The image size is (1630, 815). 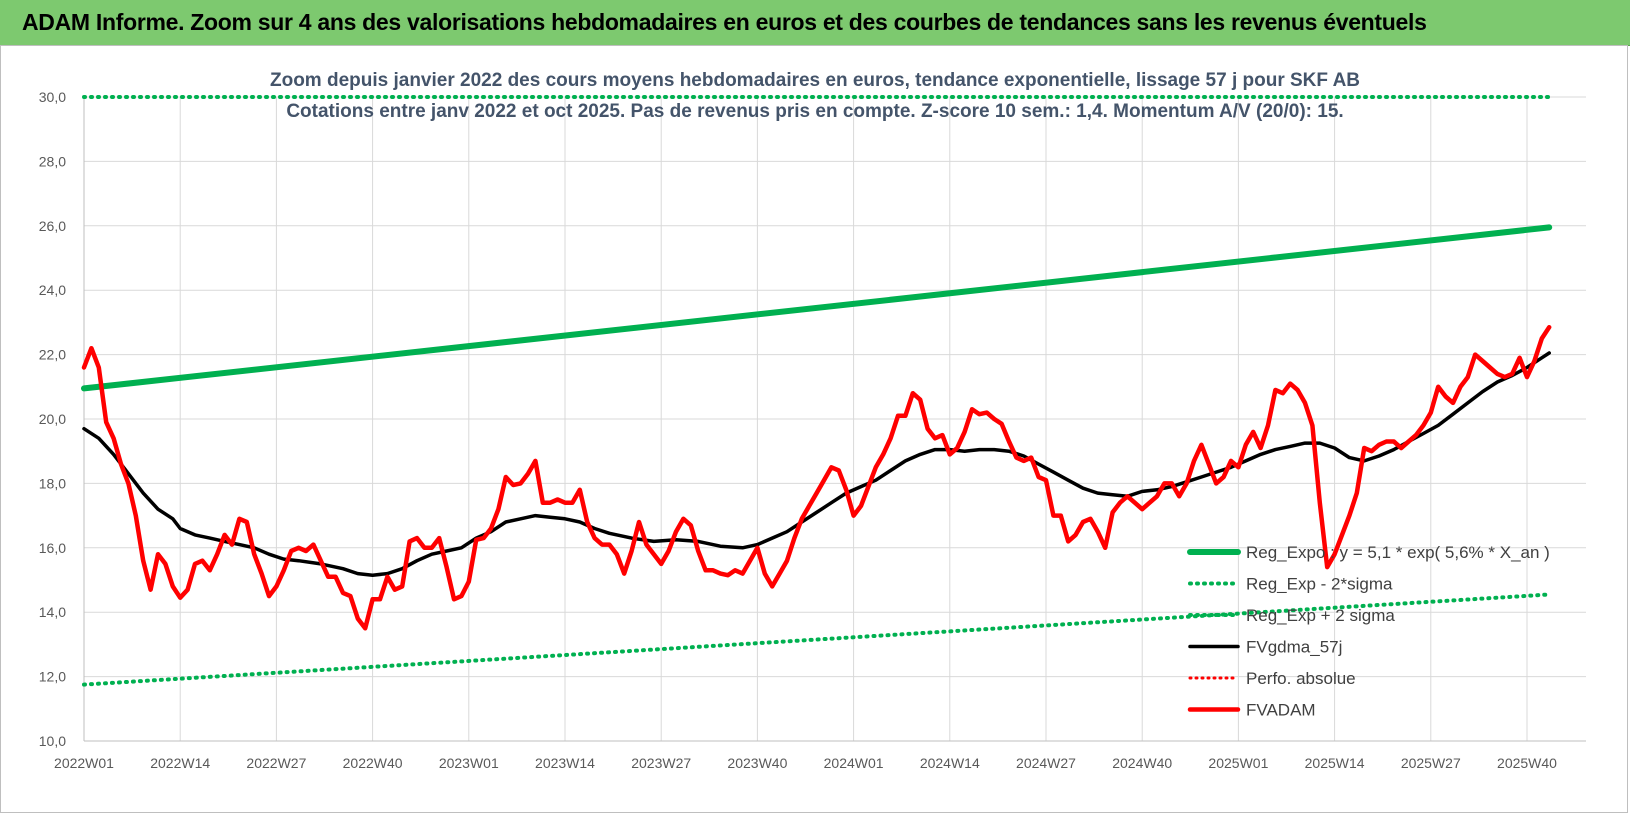 I want to click on x-tick-label: 2024W14, so click(x=950, y=763).